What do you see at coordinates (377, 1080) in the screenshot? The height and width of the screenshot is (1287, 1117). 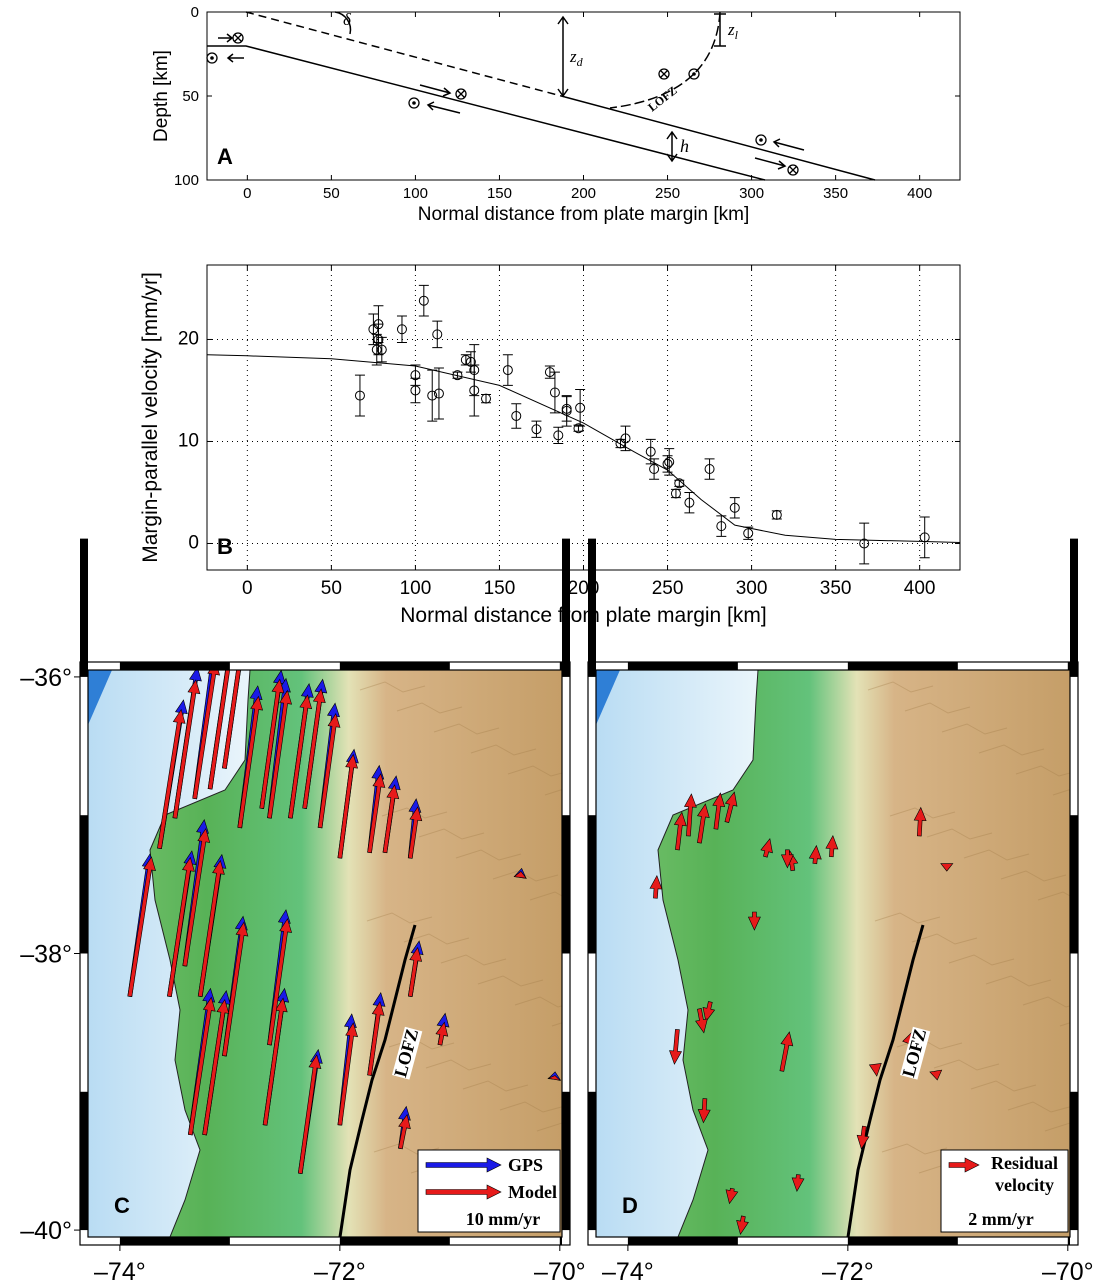 I see `lofz-fault` at bounding box center [377, 1080].